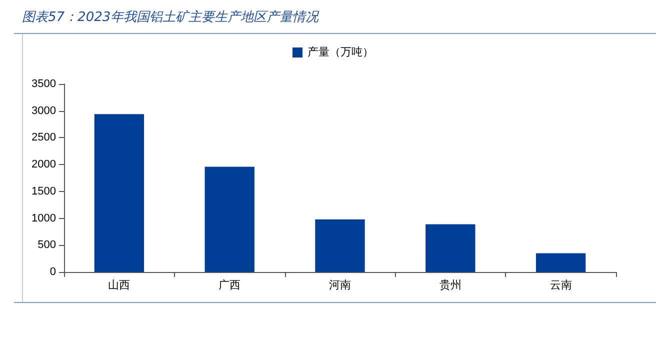 The image size is (666, 339). I want to click on x-tick-label: 山西, so click(119, 285).